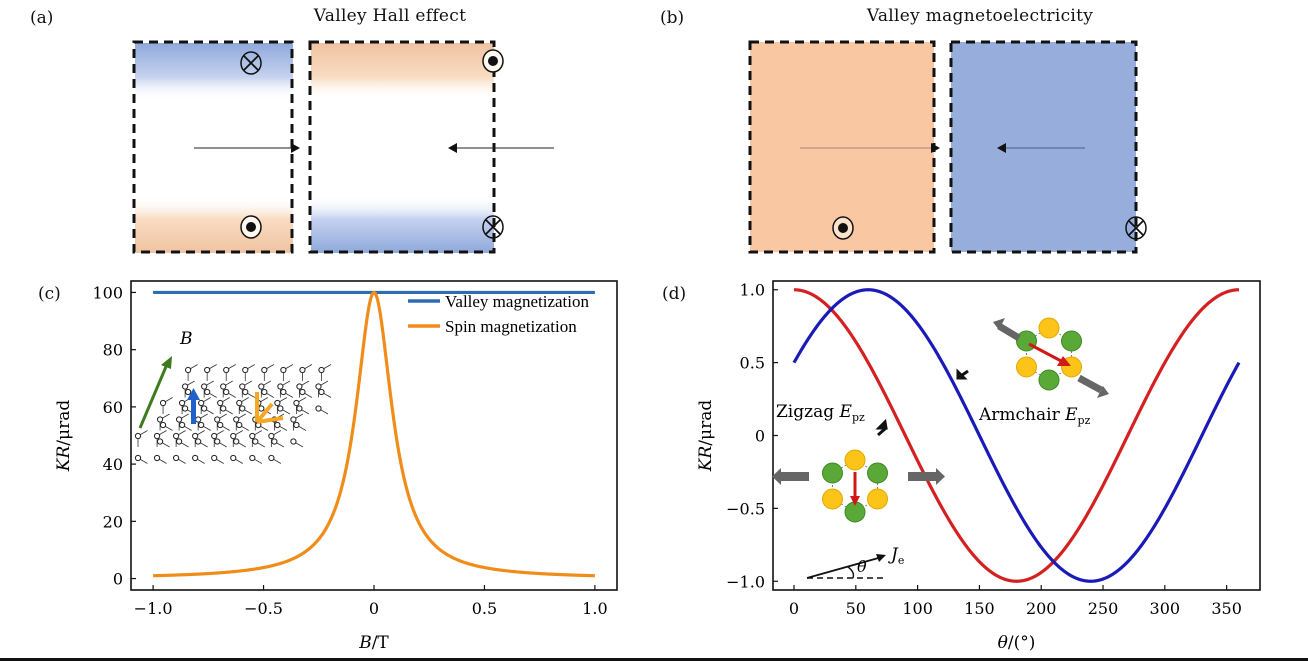  I want to click on panel-label-c: (c), so click(49, 294).